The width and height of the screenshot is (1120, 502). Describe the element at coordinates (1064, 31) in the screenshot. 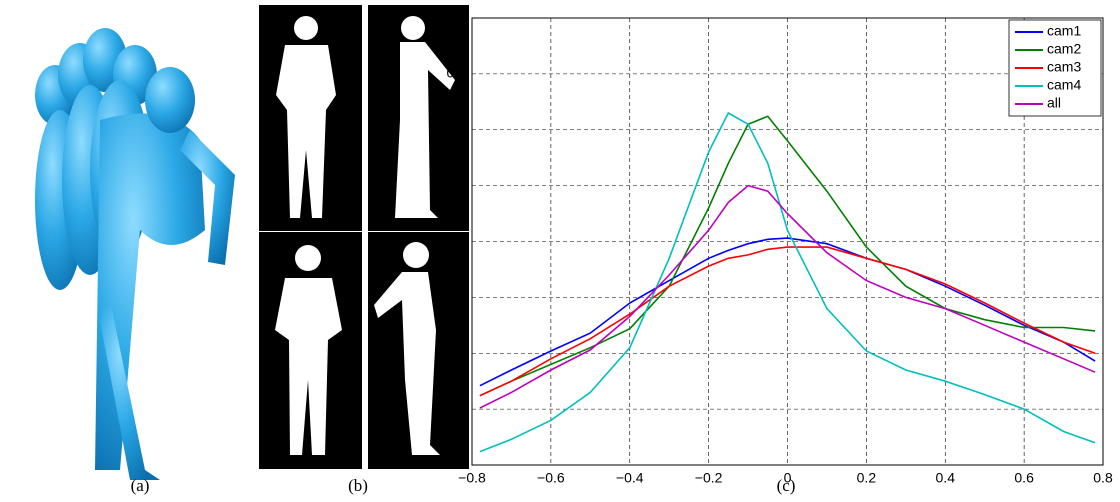

I see `legend-label: cam1` at that location.